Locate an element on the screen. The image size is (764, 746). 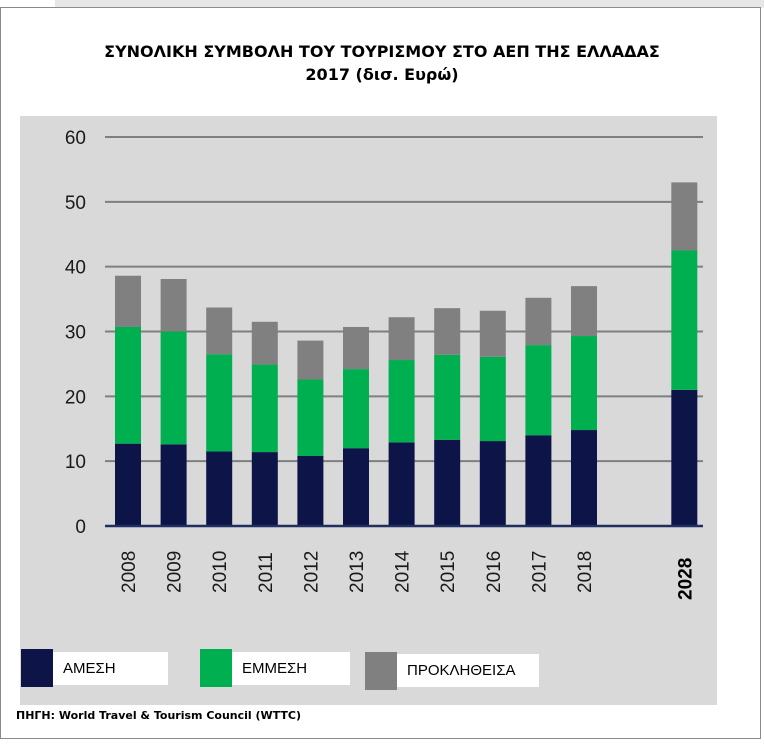
top-strip is located at coordinates (409, 4).